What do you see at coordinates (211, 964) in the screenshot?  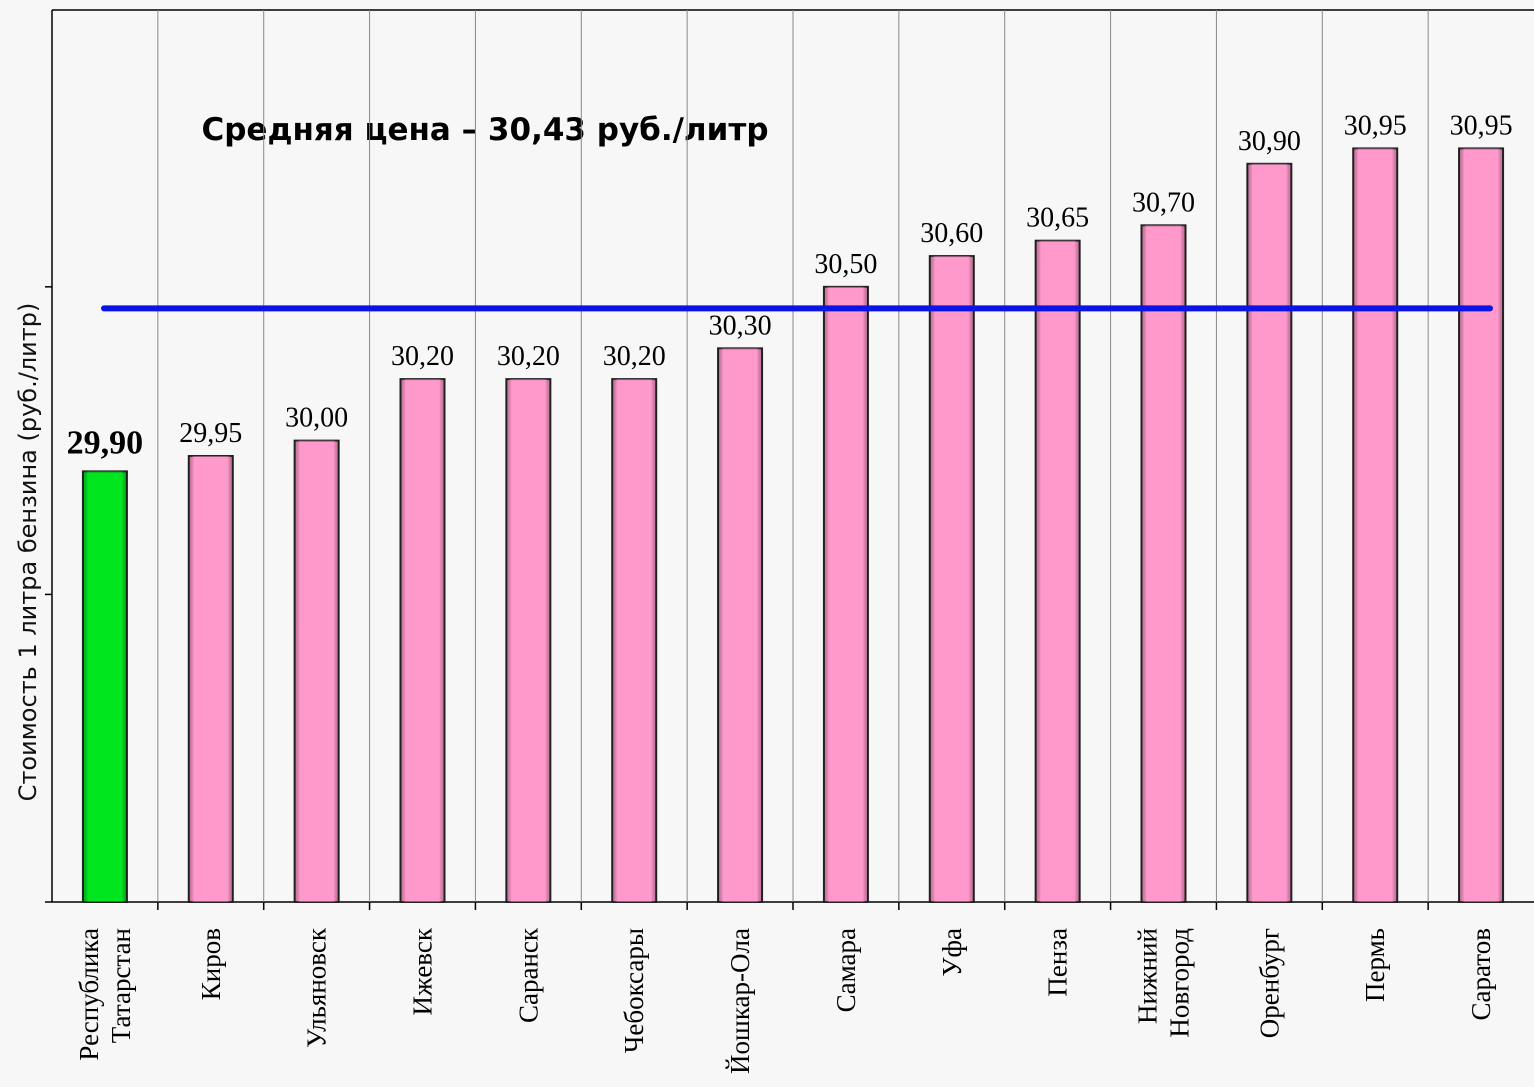 I see `x-tick-label: Киров` at bounding box center [211, 964].